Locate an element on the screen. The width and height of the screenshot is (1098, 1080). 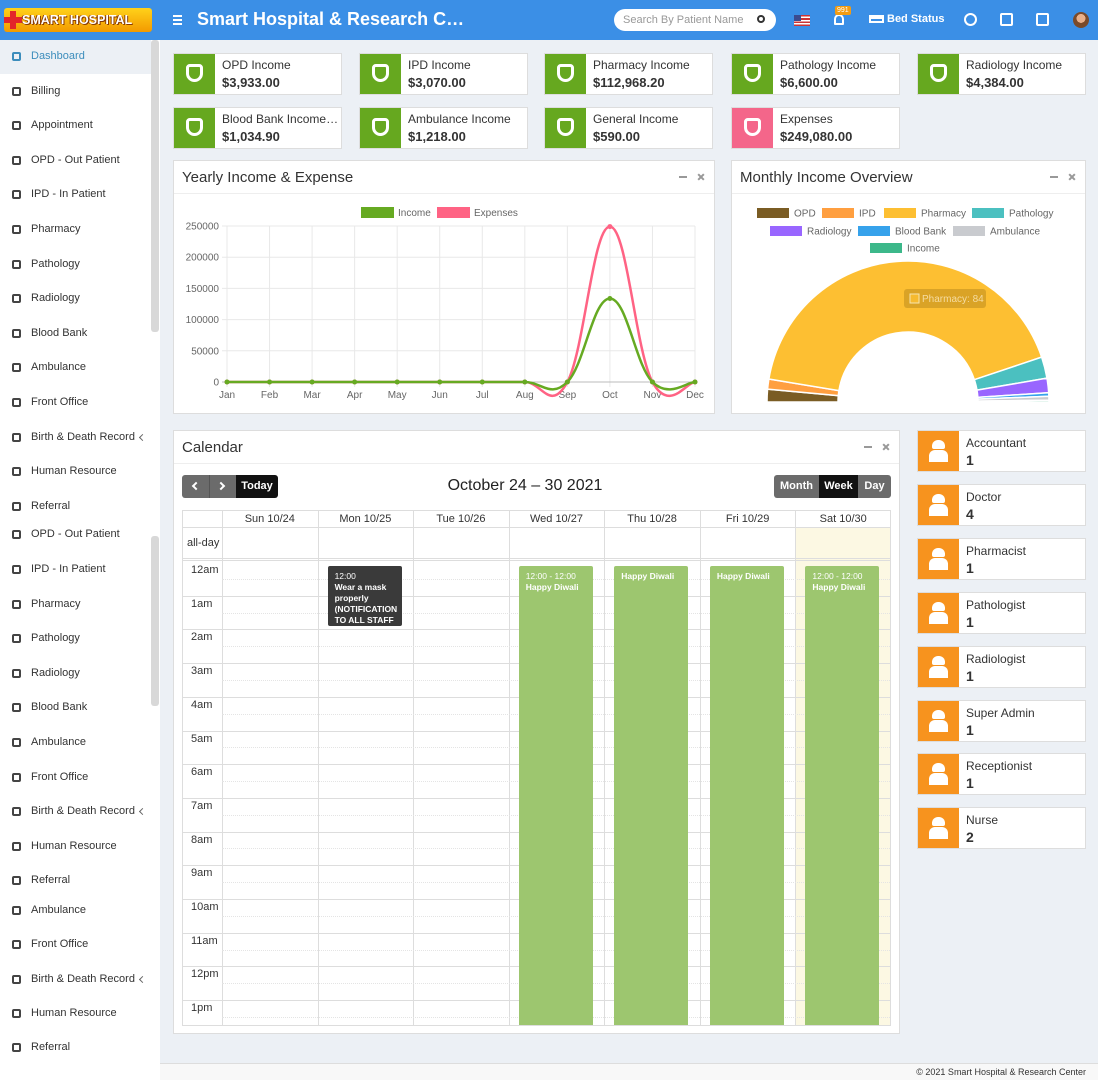
data-point is located at coordinates (610, 299).